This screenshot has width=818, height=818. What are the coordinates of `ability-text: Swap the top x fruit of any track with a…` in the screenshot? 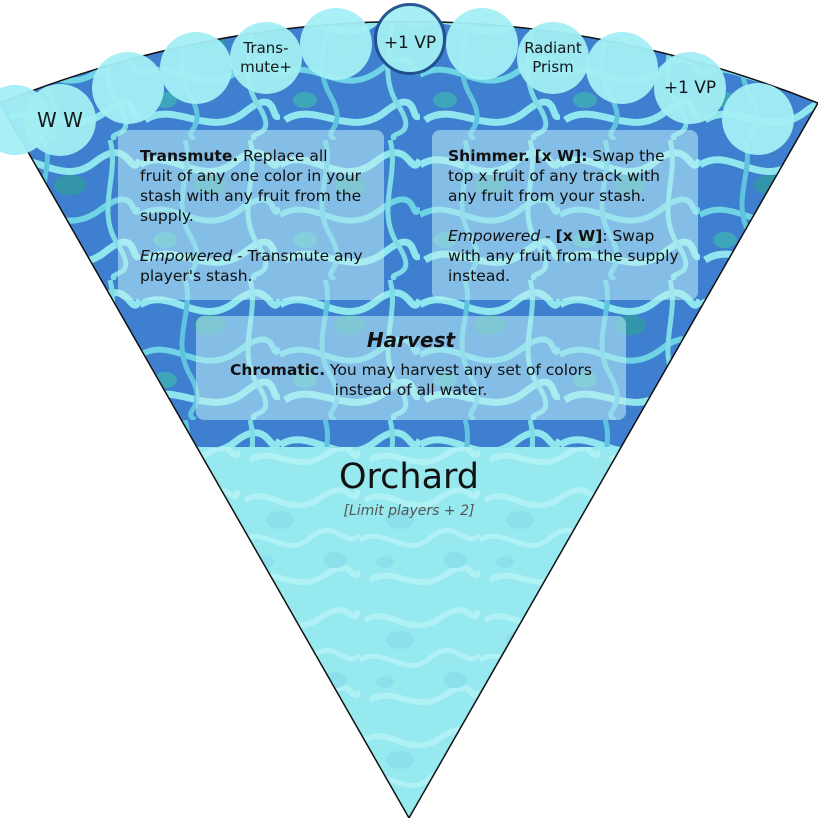 It's located at (556, 176).